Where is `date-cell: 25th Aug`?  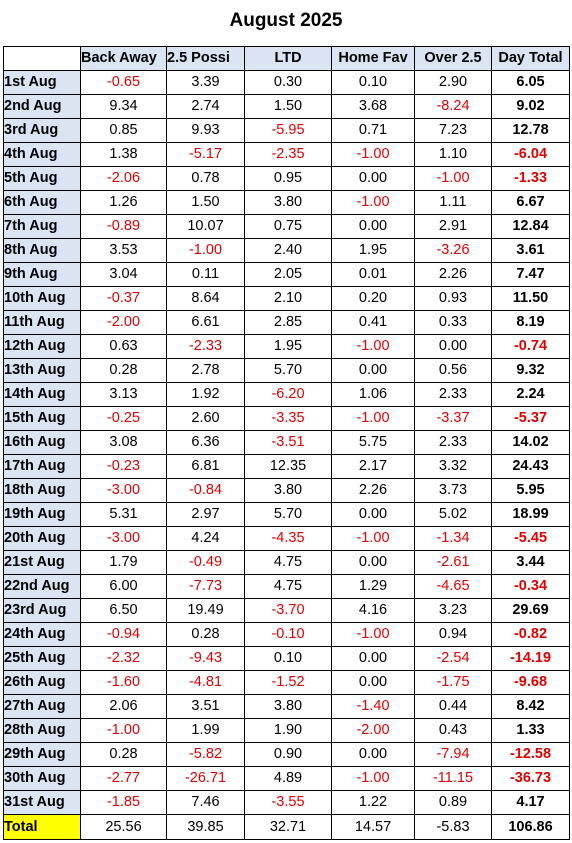
date-cell: 25th Aug is located at coordinates (42, 658).